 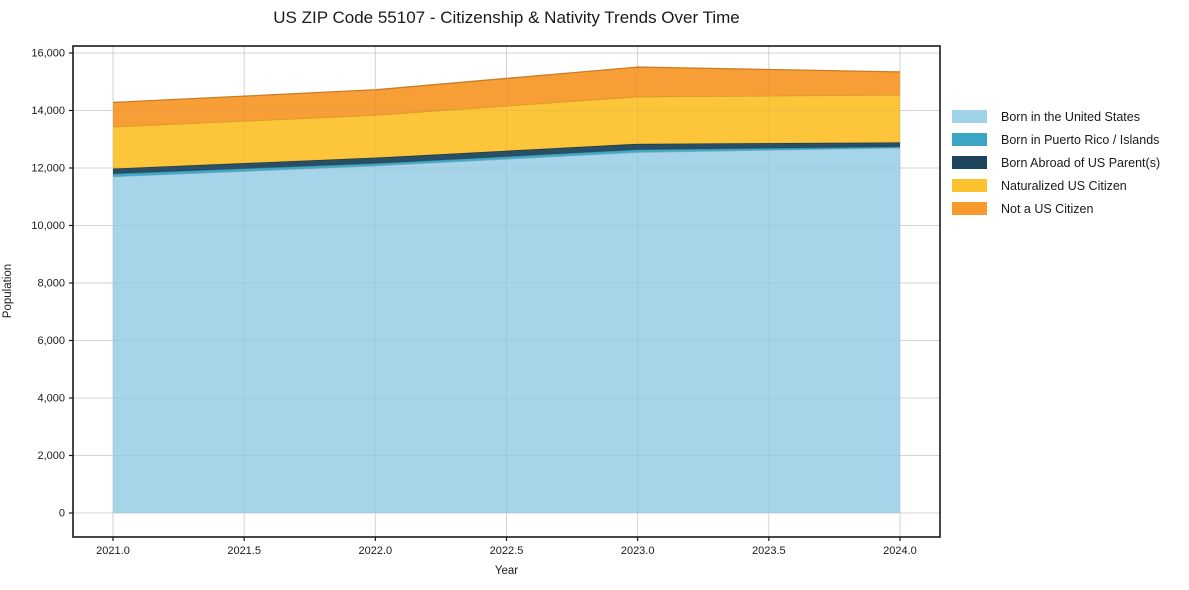 I want to click on y-tick-label: 12,000, so click(x=48, y=168).